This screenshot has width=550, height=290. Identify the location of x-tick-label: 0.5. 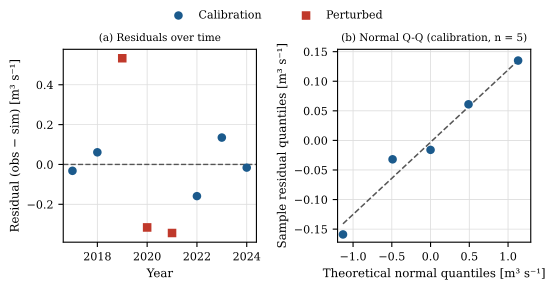
(469, 256).